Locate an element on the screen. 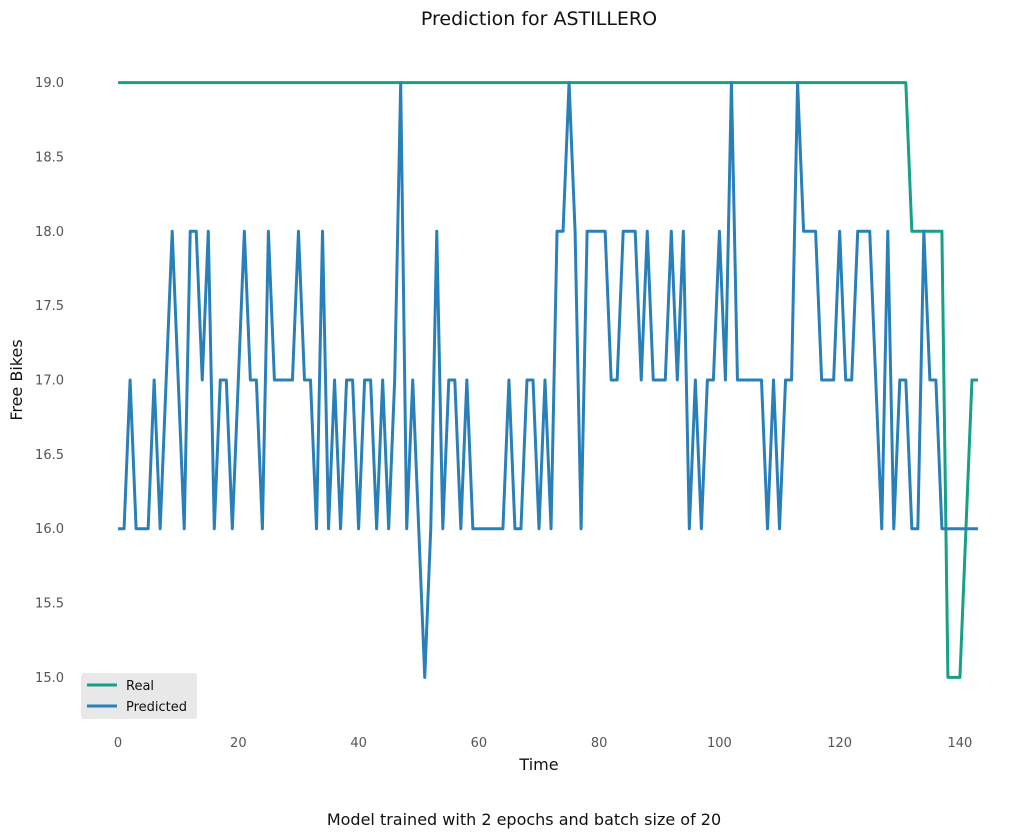  y-tick-label: 17.0 is located at coordinates (49, 381).